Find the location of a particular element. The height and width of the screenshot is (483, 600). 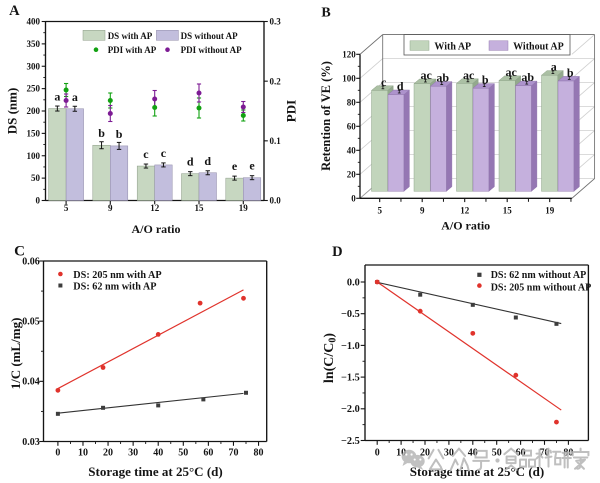

svg-text: PDI without AP is located at coordinates (212, 50).